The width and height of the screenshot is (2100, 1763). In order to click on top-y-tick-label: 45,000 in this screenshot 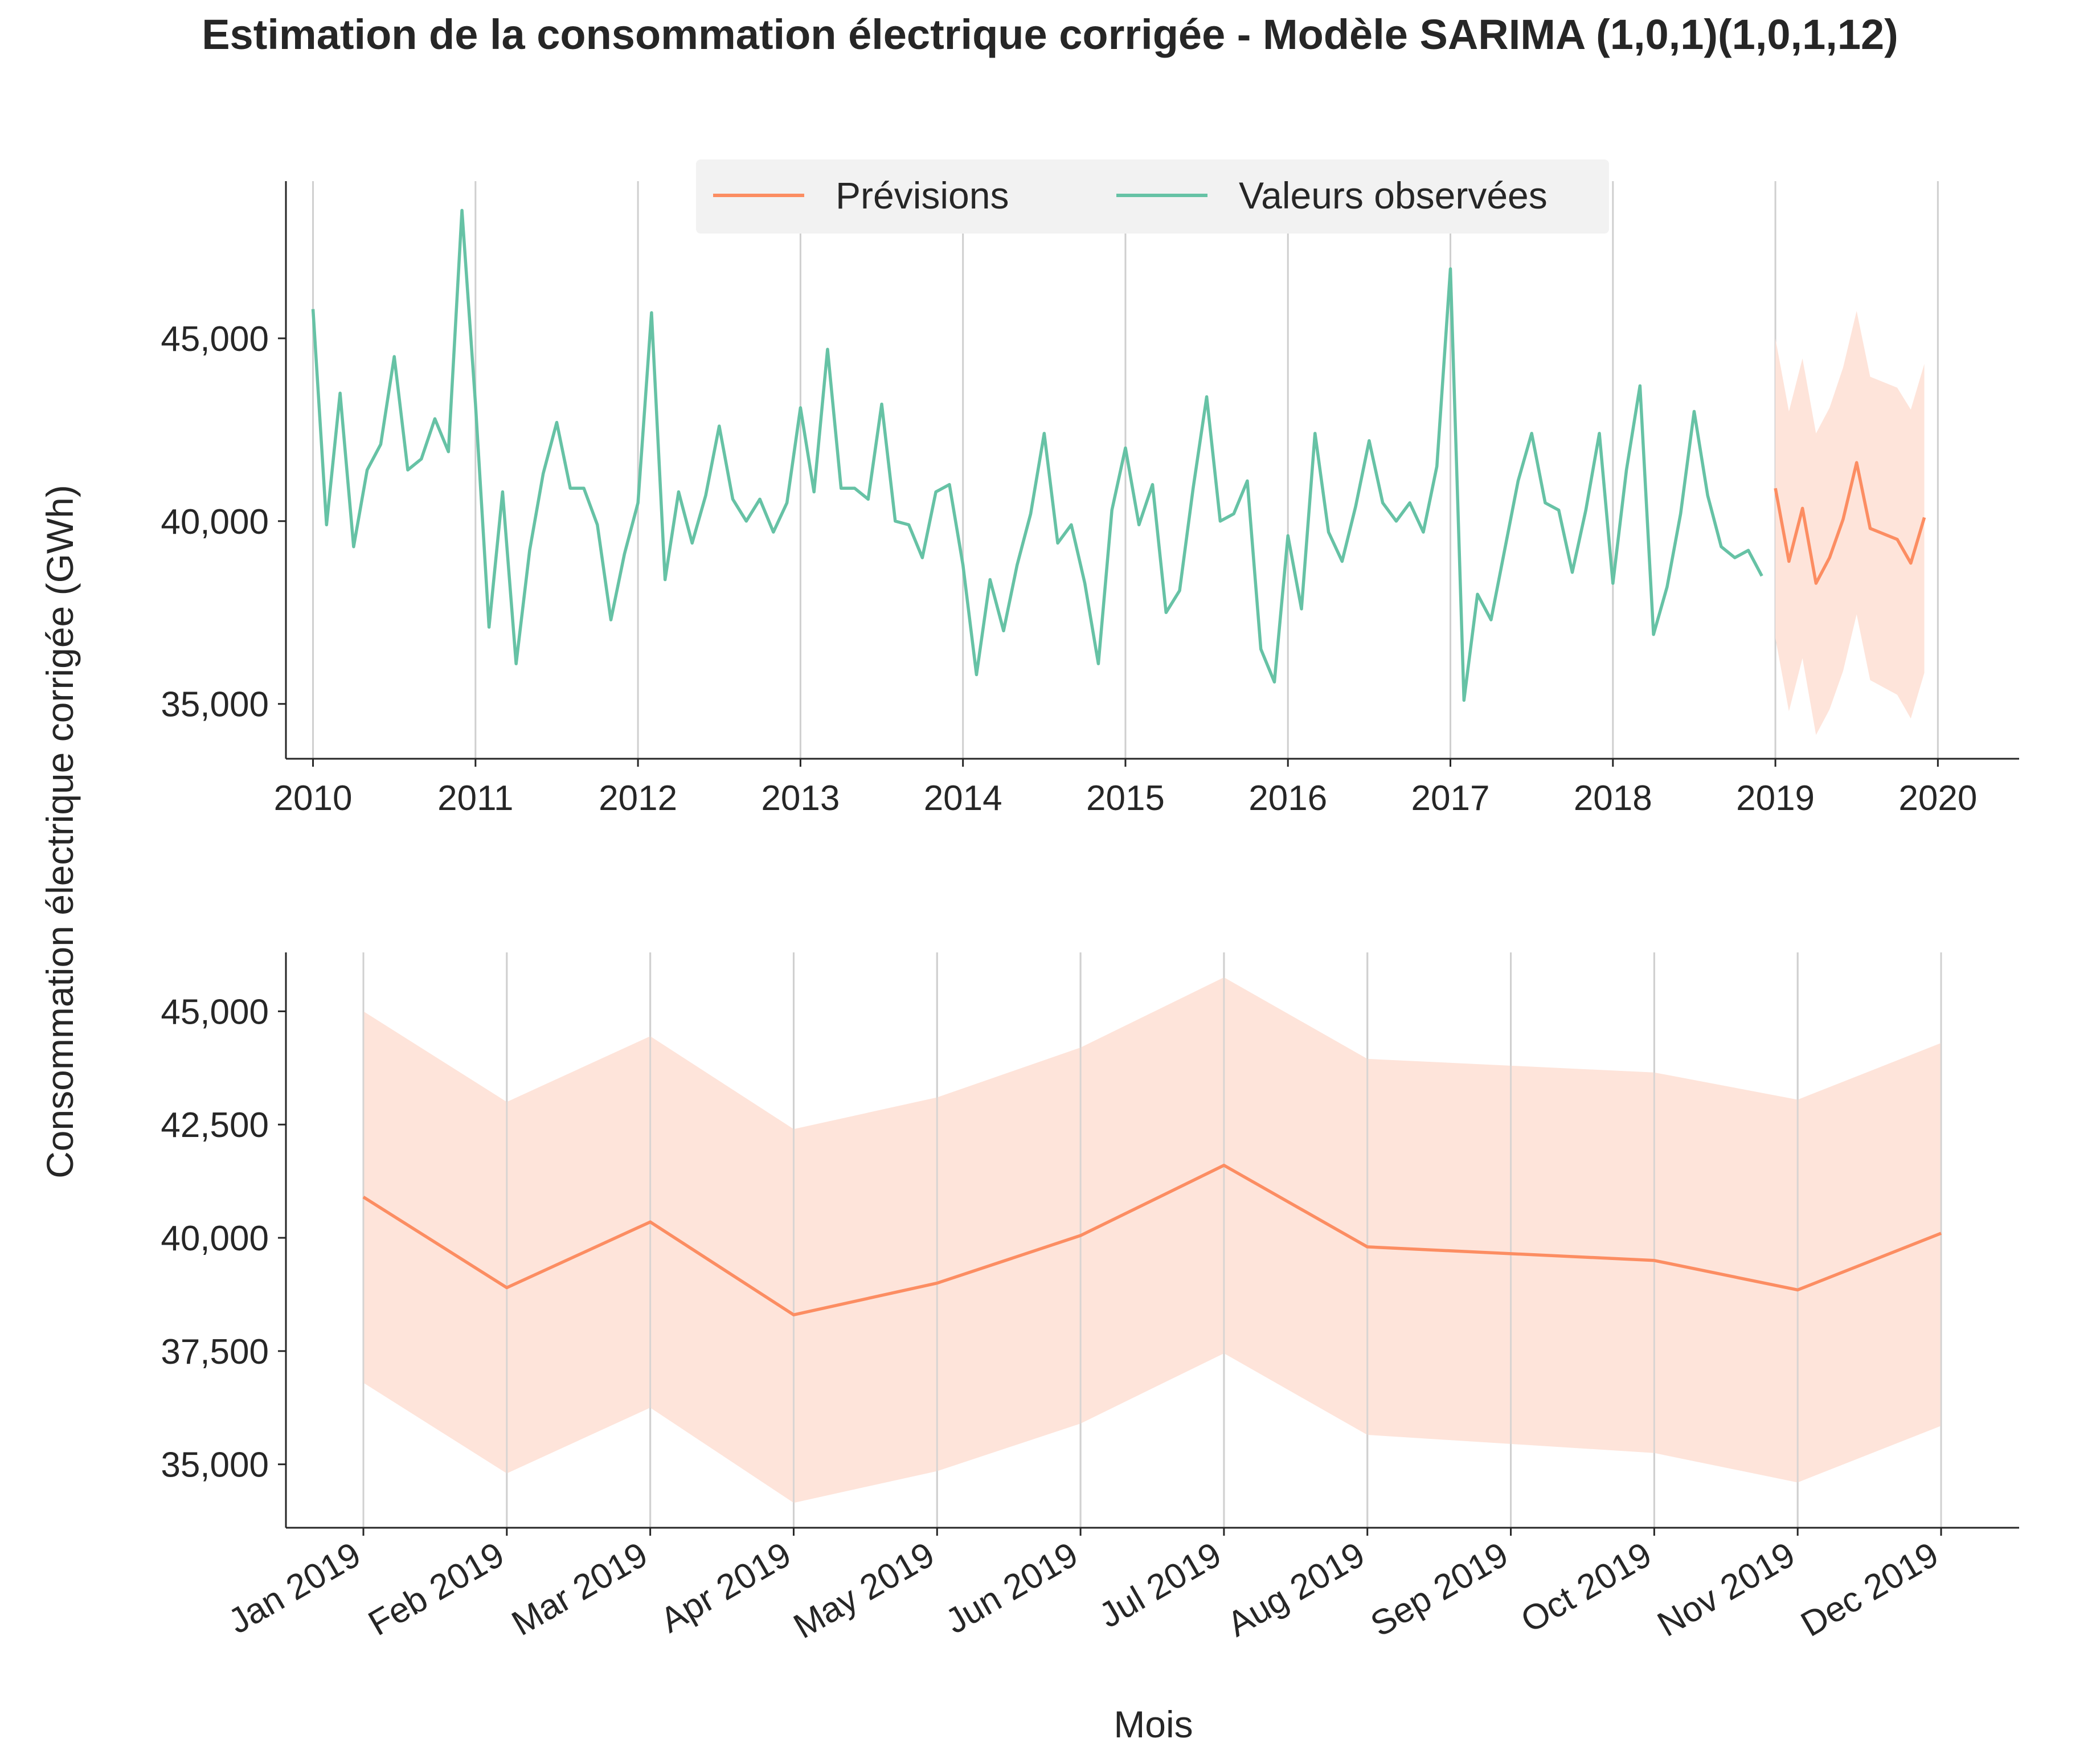, I will do `click(215, 339)`.